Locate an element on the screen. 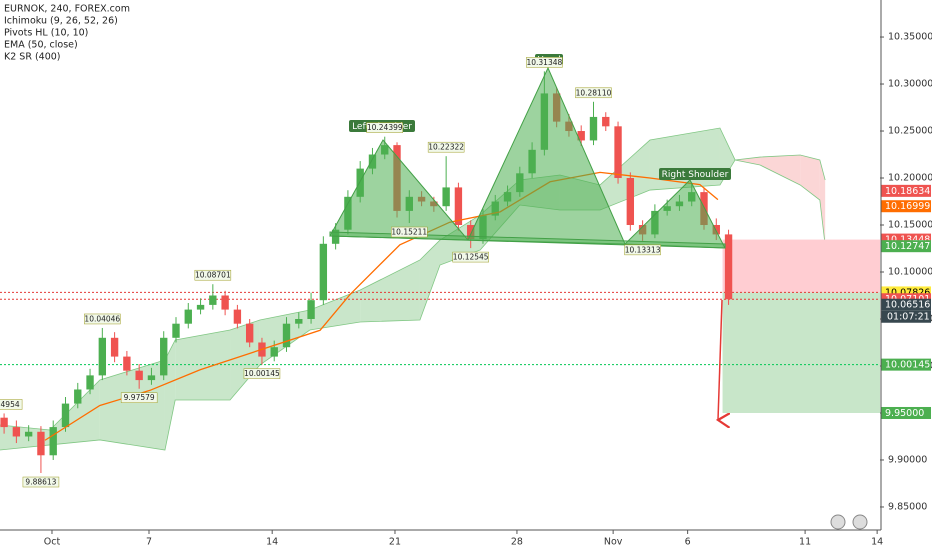  indicator-label: Ichimoku (9, 26, 52, 26) is located at coordinates (61, 21).